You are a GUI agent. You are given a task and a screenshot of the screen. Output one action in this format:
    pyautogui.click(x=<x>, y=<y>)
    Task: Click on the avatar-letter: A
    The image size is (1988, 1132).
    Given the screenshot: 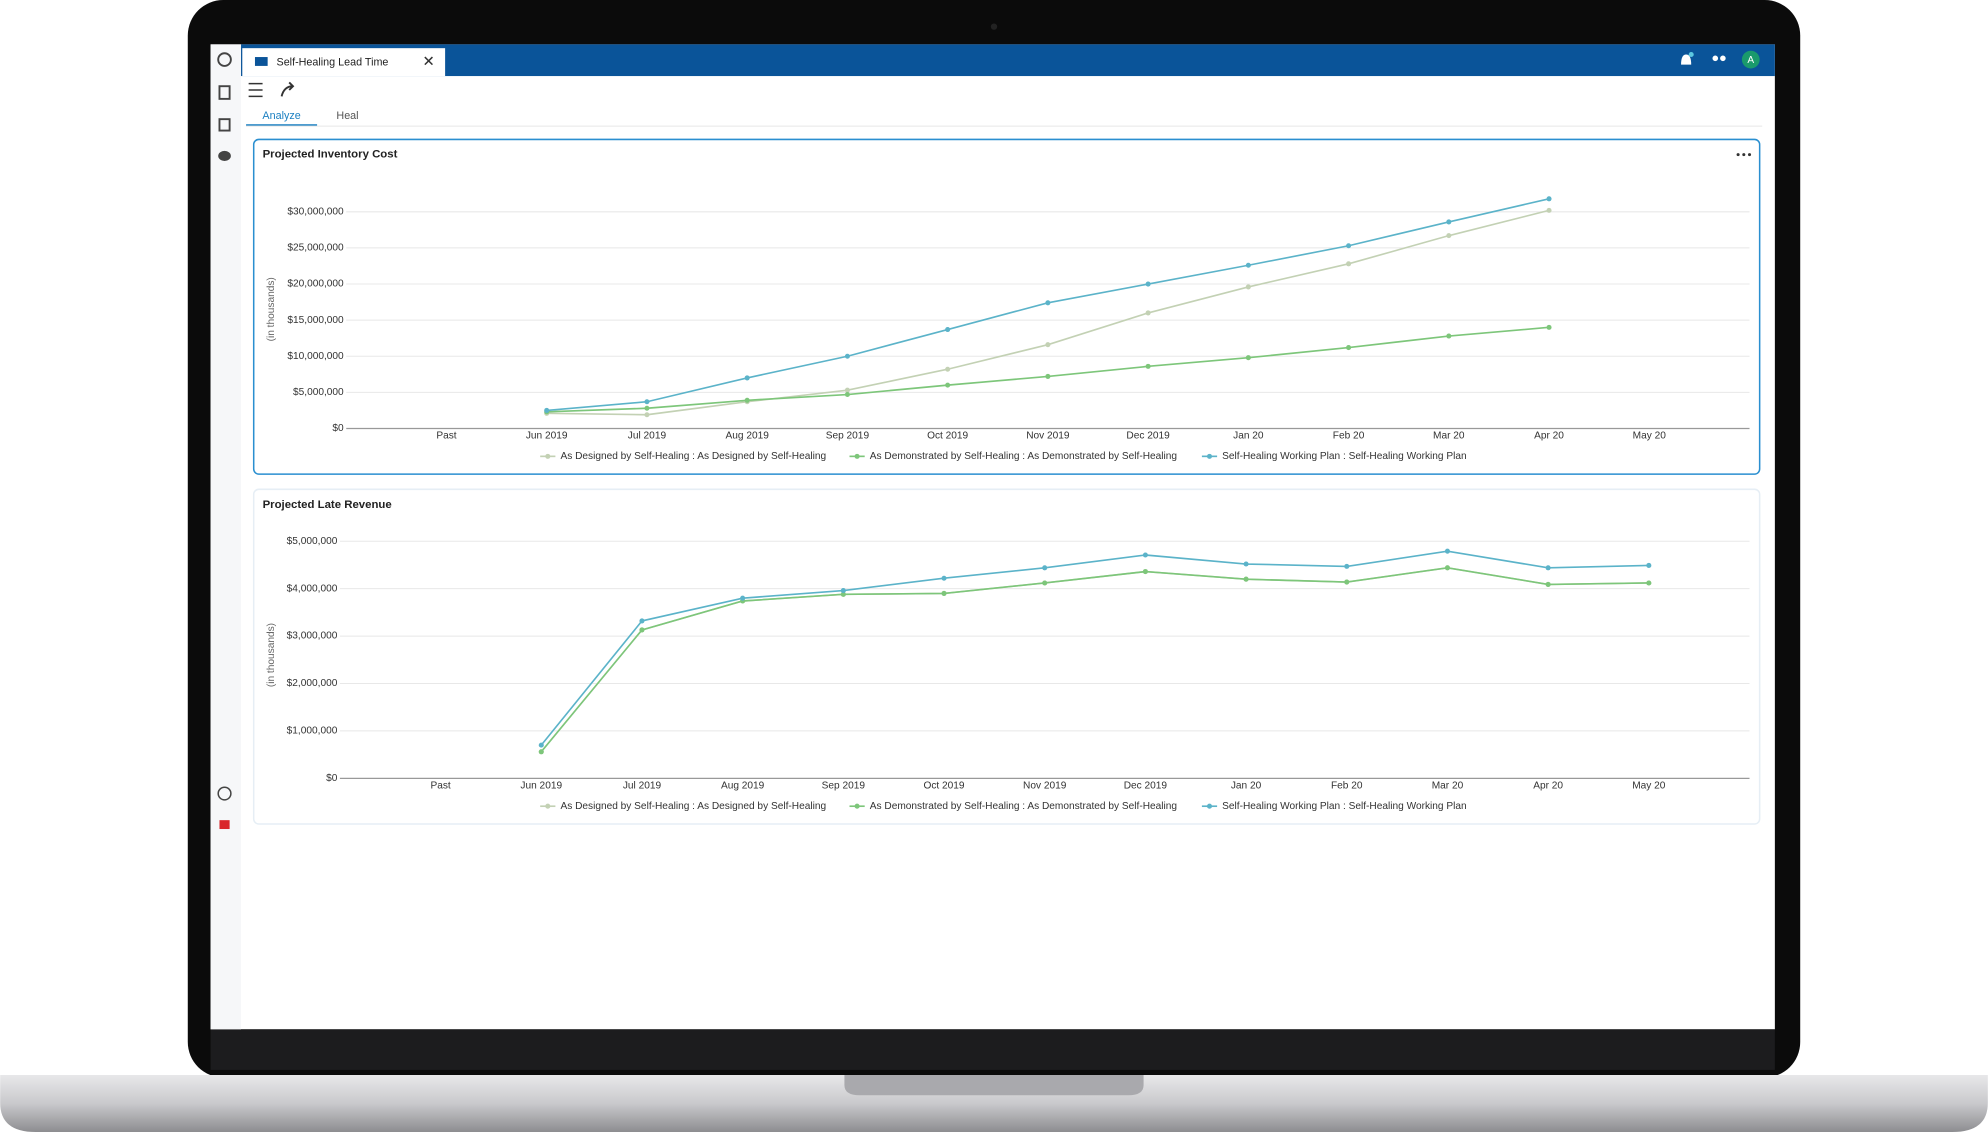 What is the action you would take?
    pyautogui.click(x=1750, y=60)
    